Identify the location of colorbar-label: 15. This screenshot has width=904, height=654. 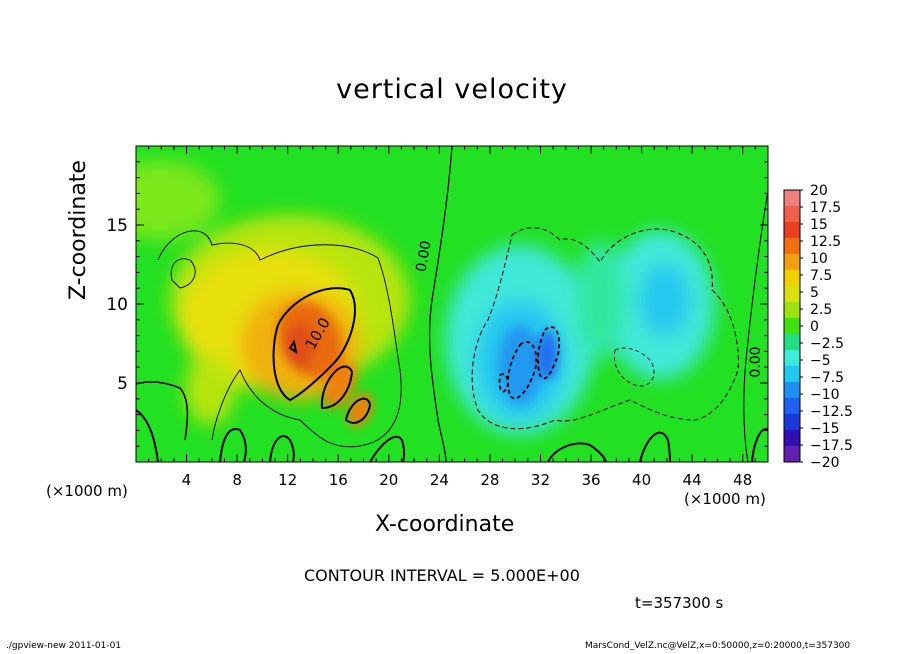
(819, 225).